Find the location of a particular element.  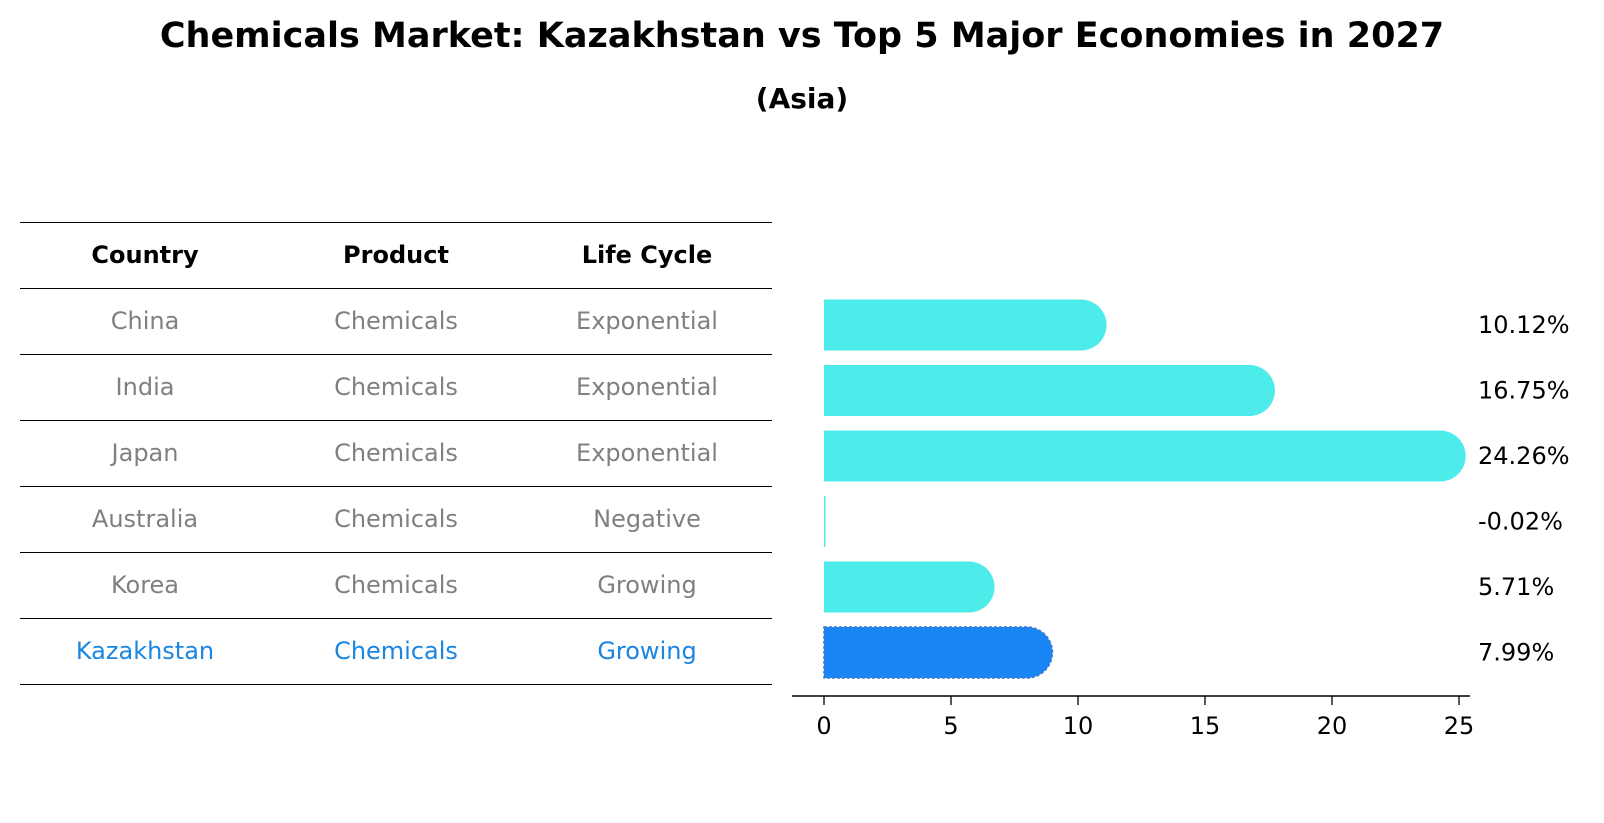

chart-subtitle: (Asia) is located at coordinates (802, 98).